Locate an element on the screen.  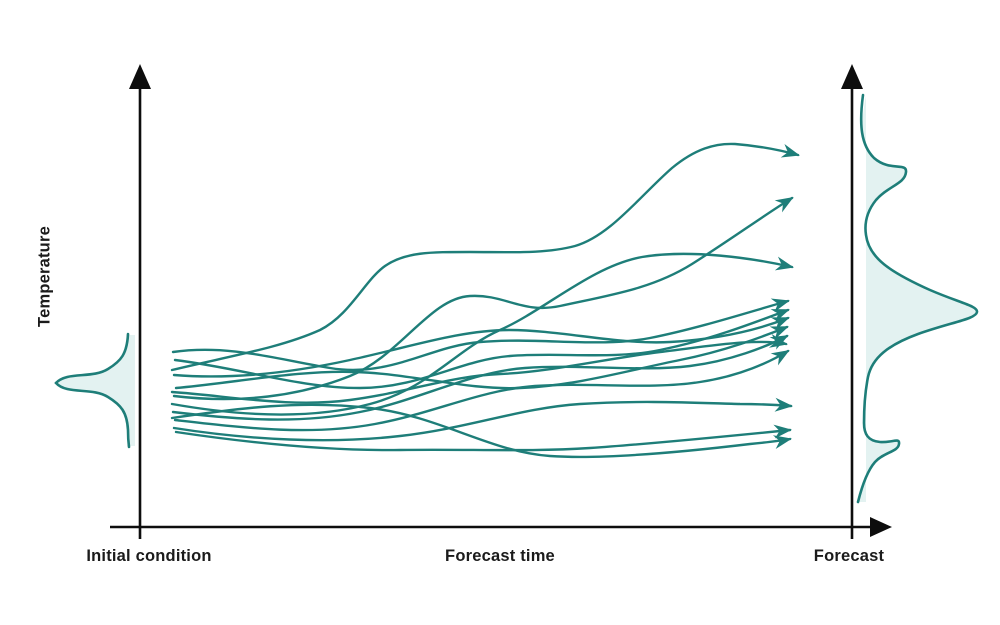
x-axis-label-initial-condition: Initial condition is located at coordinates (149, 556).